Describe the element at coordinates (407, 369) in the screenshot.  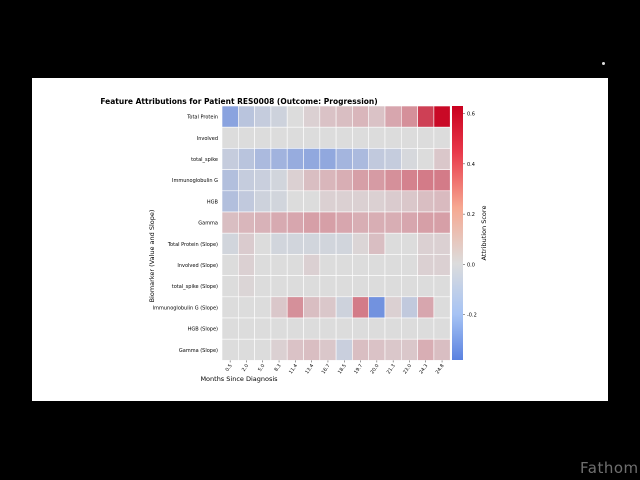
I see `x-tick-label: 23.0` at that location.